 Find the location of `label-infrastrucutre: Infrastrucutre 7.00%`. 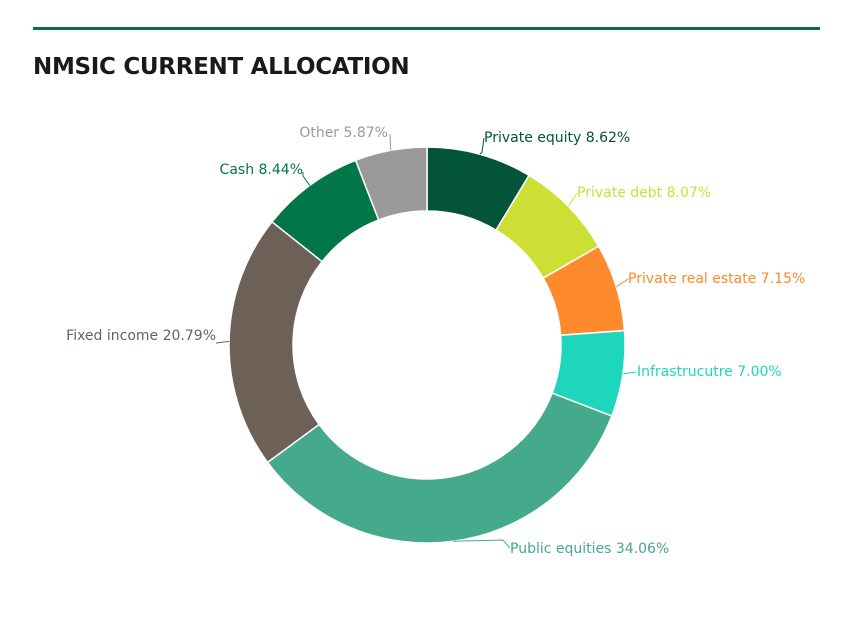

label-infrastrucutre: Infrastrucutre 7.00% is located at coordinates (709, 372).